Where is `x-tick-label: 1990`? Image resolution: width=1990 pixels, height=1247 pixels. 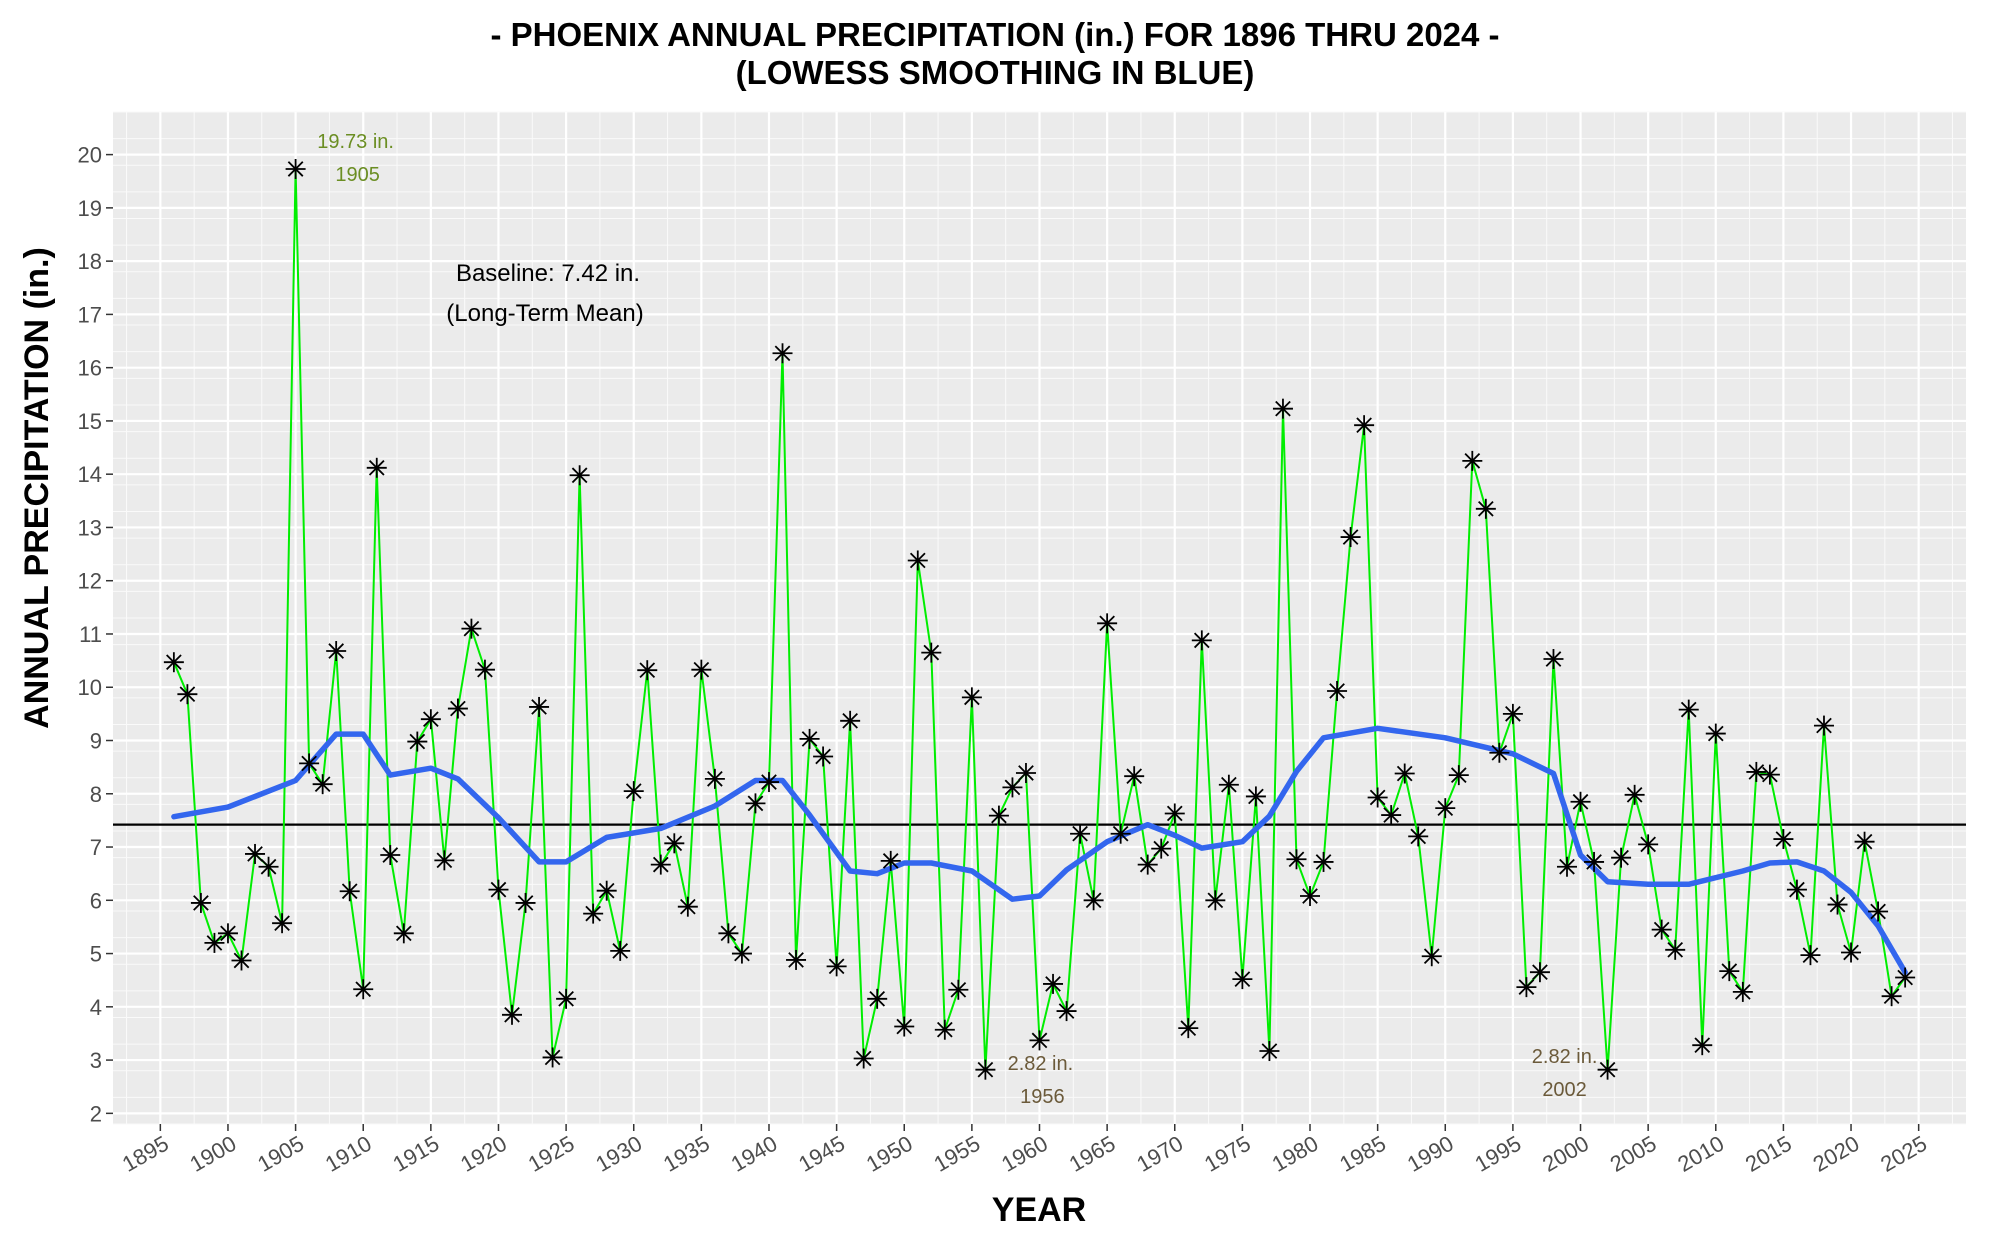
x-tick-label: 1990 is located at coordinates (1430, 1154).